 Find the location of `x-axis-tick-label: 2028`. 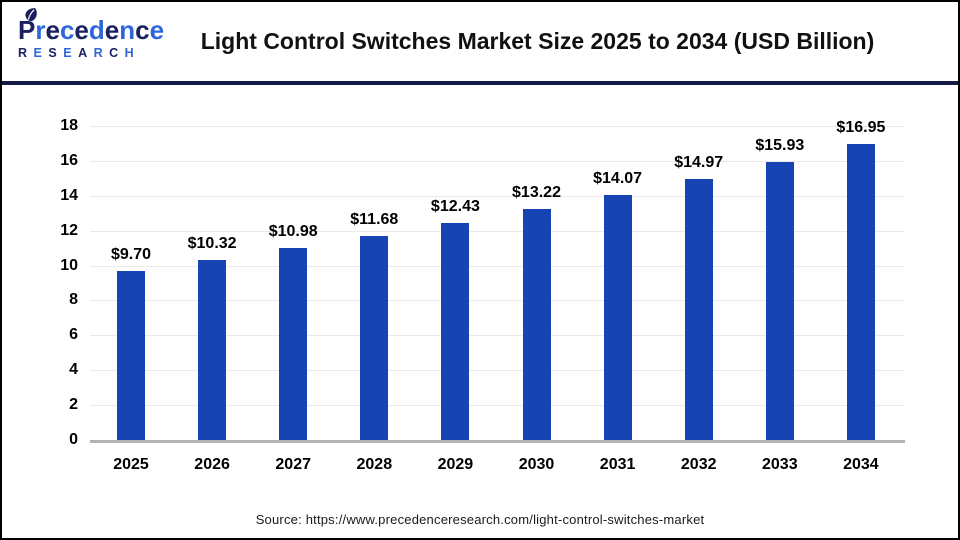

x-axis-tick-label: 2028 is located at coordinates (374, 464).